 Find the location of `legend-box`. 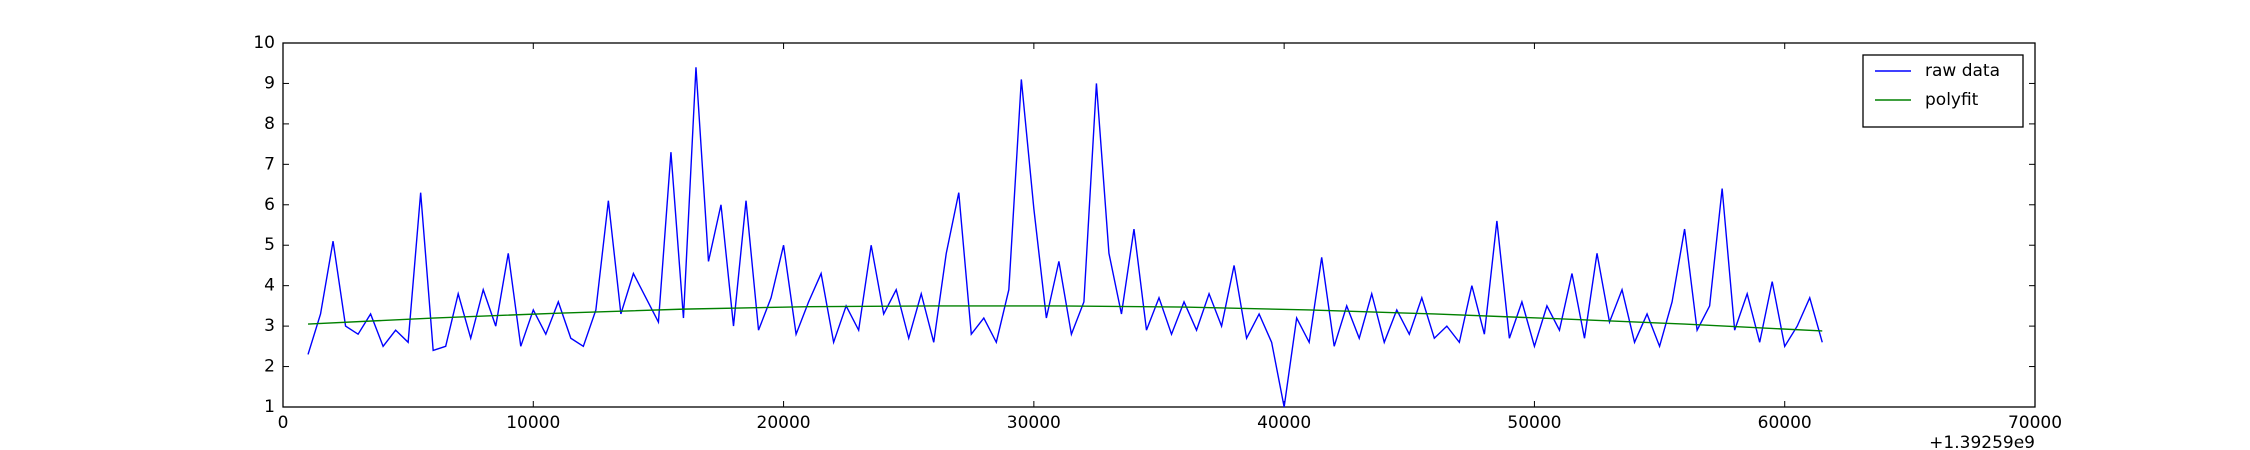

legend-box is located at coordinates (1943, 91).